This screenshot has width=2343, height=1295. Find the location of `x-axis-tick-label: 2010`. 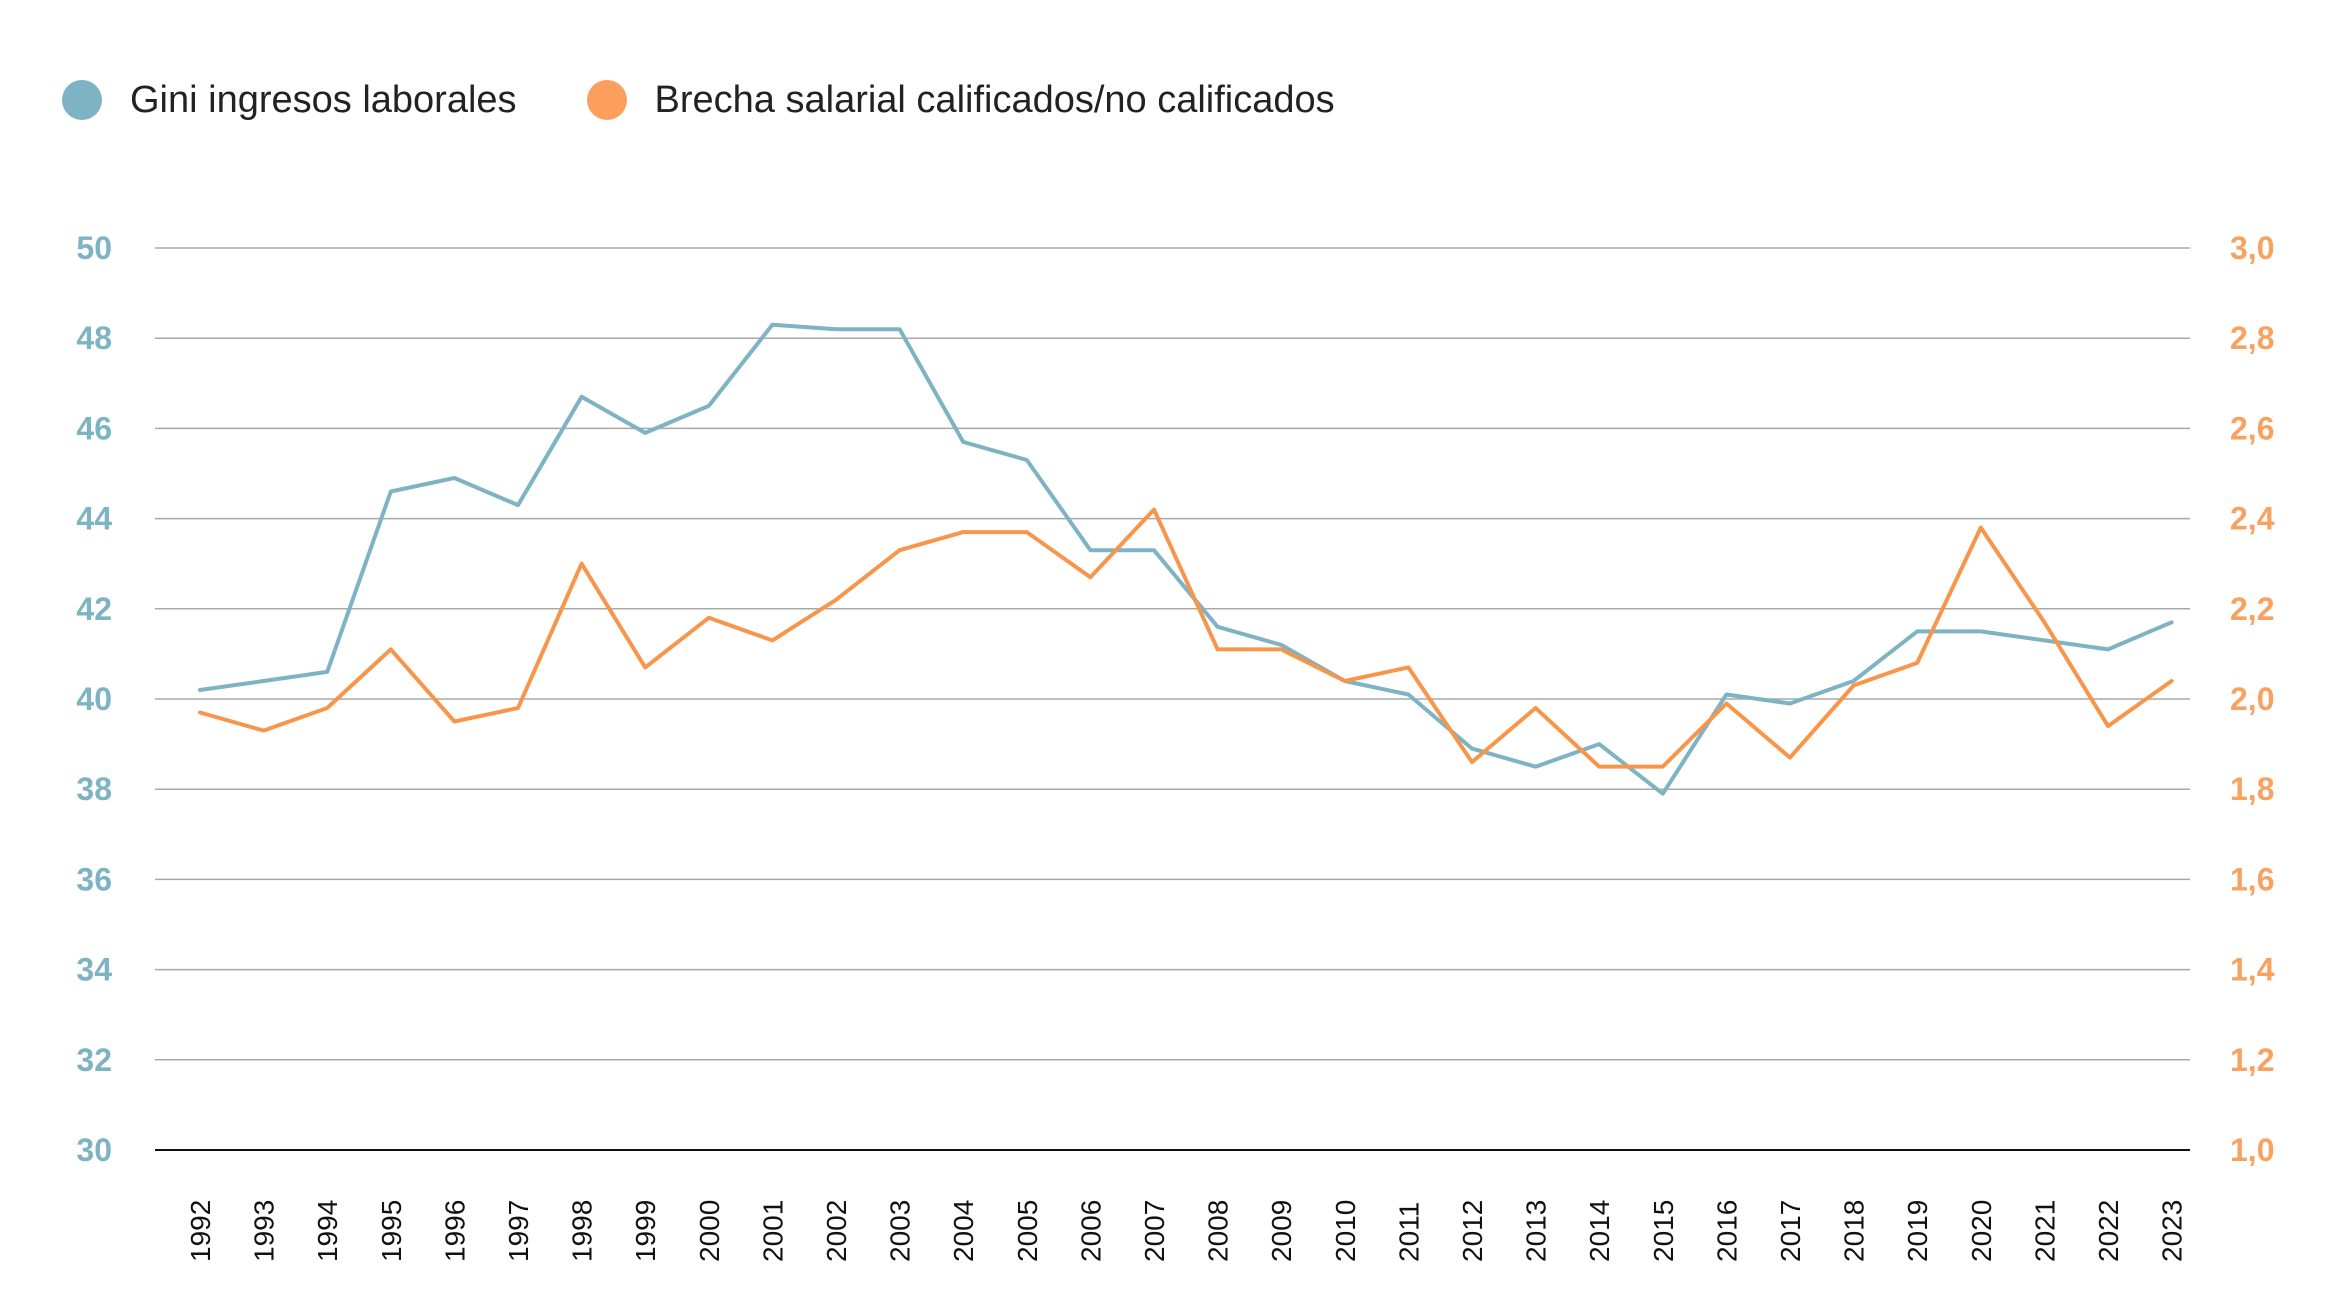

x-axis-tick-label: 2010 is located at coordinates (1345, 1231).